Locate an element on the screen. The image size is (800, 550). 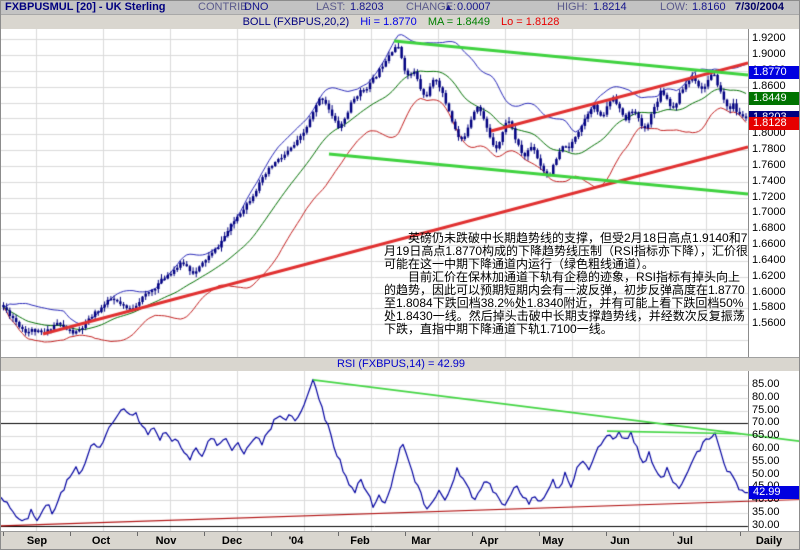
last-value: 1.8203 is located at coordinates (367, 7).